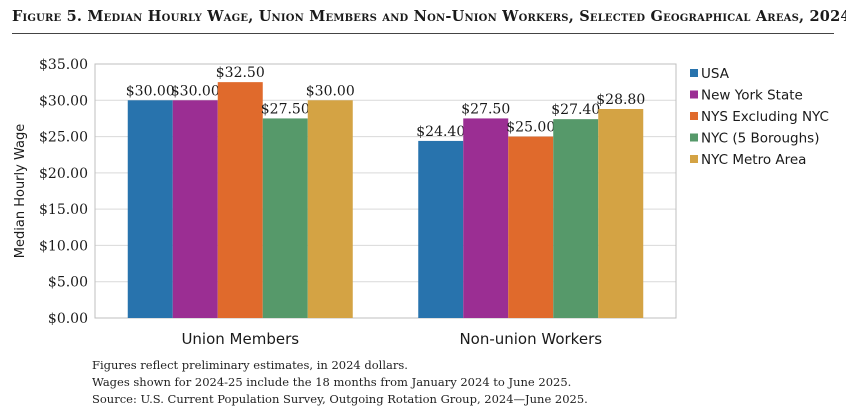 This screenshot has width=846, height=417. Describe the element at coordinates (620, 100) in the screenshot. I see `data-label: $28.80` at that location.